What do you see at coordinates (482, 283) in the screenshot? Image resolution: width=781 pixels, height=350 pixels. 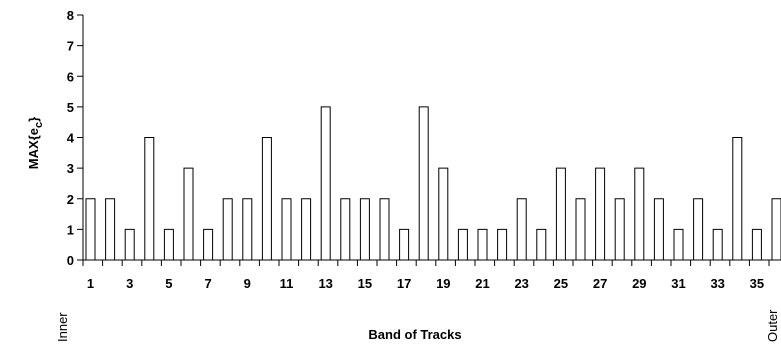 I see `x-tick-label: 21` at bounding box center [482, 283].